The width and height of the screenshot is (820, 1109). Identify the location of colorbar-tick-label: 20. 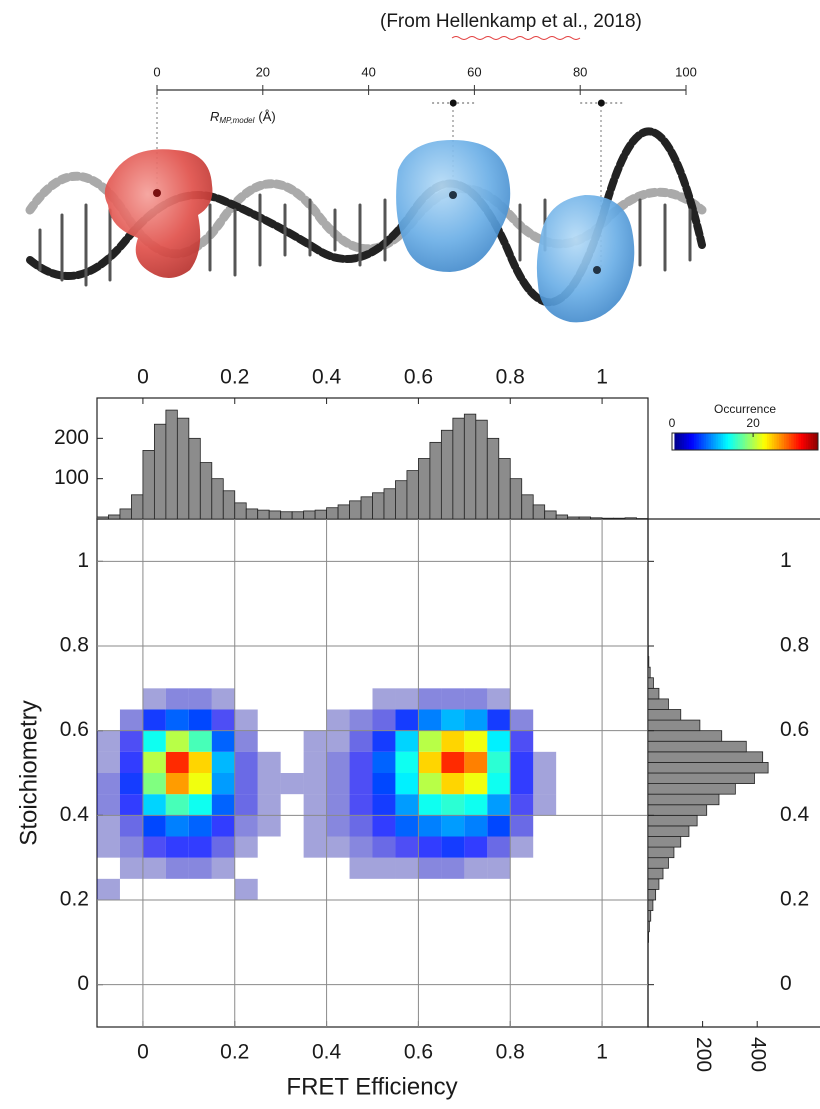
(753, 423).